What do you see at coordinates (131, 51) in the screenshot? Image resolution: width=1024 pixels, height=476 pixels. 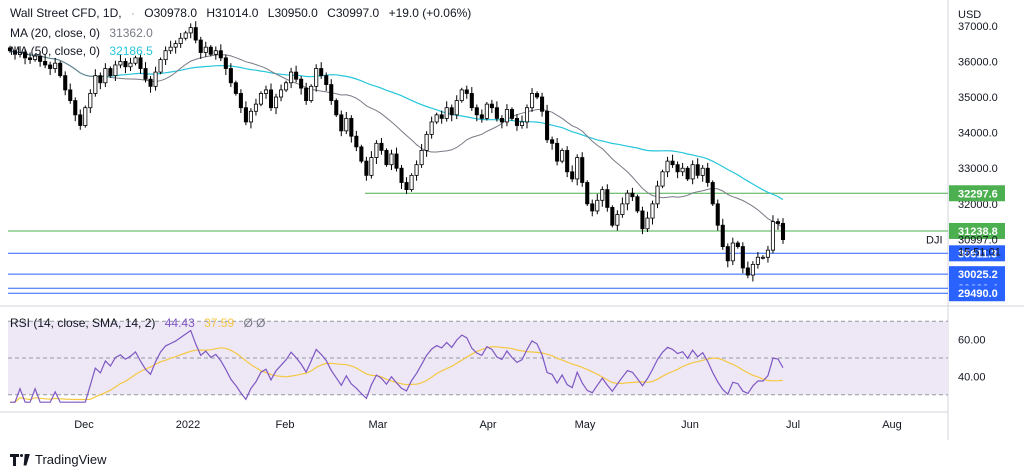 I see `ma50-value: 32186.5` at bounding box center [131, 51].